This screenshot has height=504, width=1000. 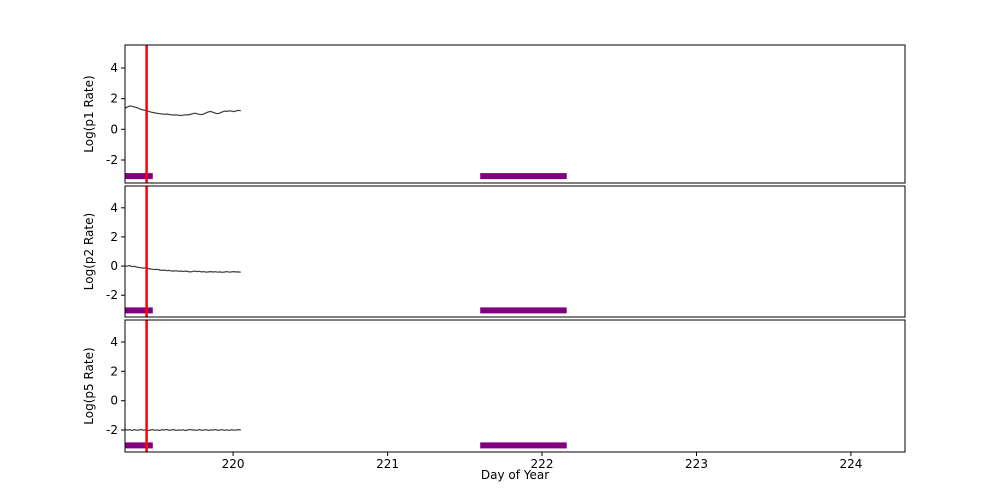 I want to click on x-tick-label: 220, so click(x=233, y=464).